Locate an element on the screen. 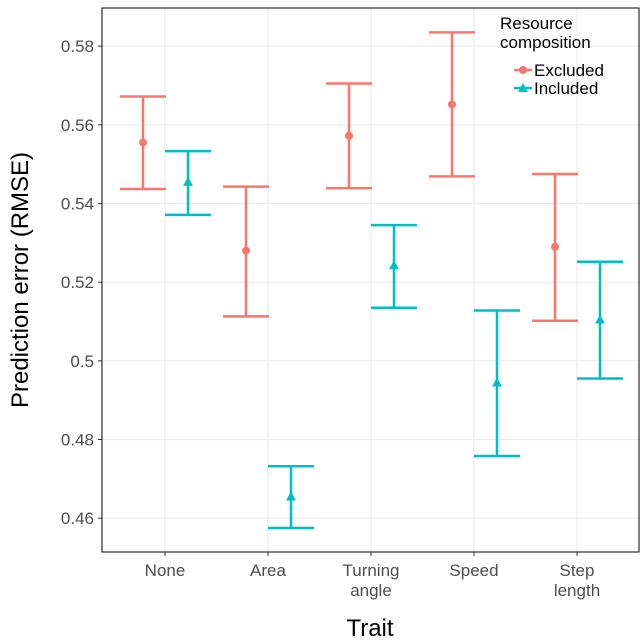 The image size is (640, 644). x-tick-label: Speed is located at coordinates (474, 570).